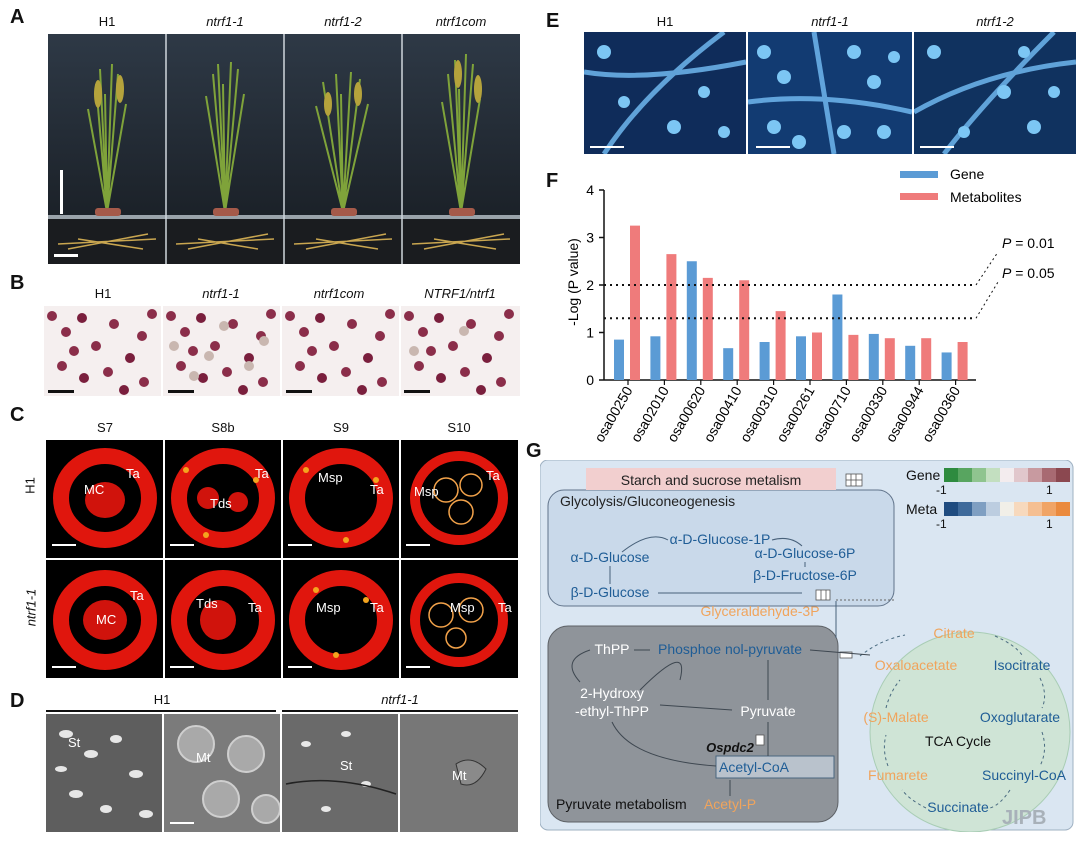  Describe the element at coordinates (801, 358) in the screenshot. I see `f-bar-gene-osa00261` at that location.